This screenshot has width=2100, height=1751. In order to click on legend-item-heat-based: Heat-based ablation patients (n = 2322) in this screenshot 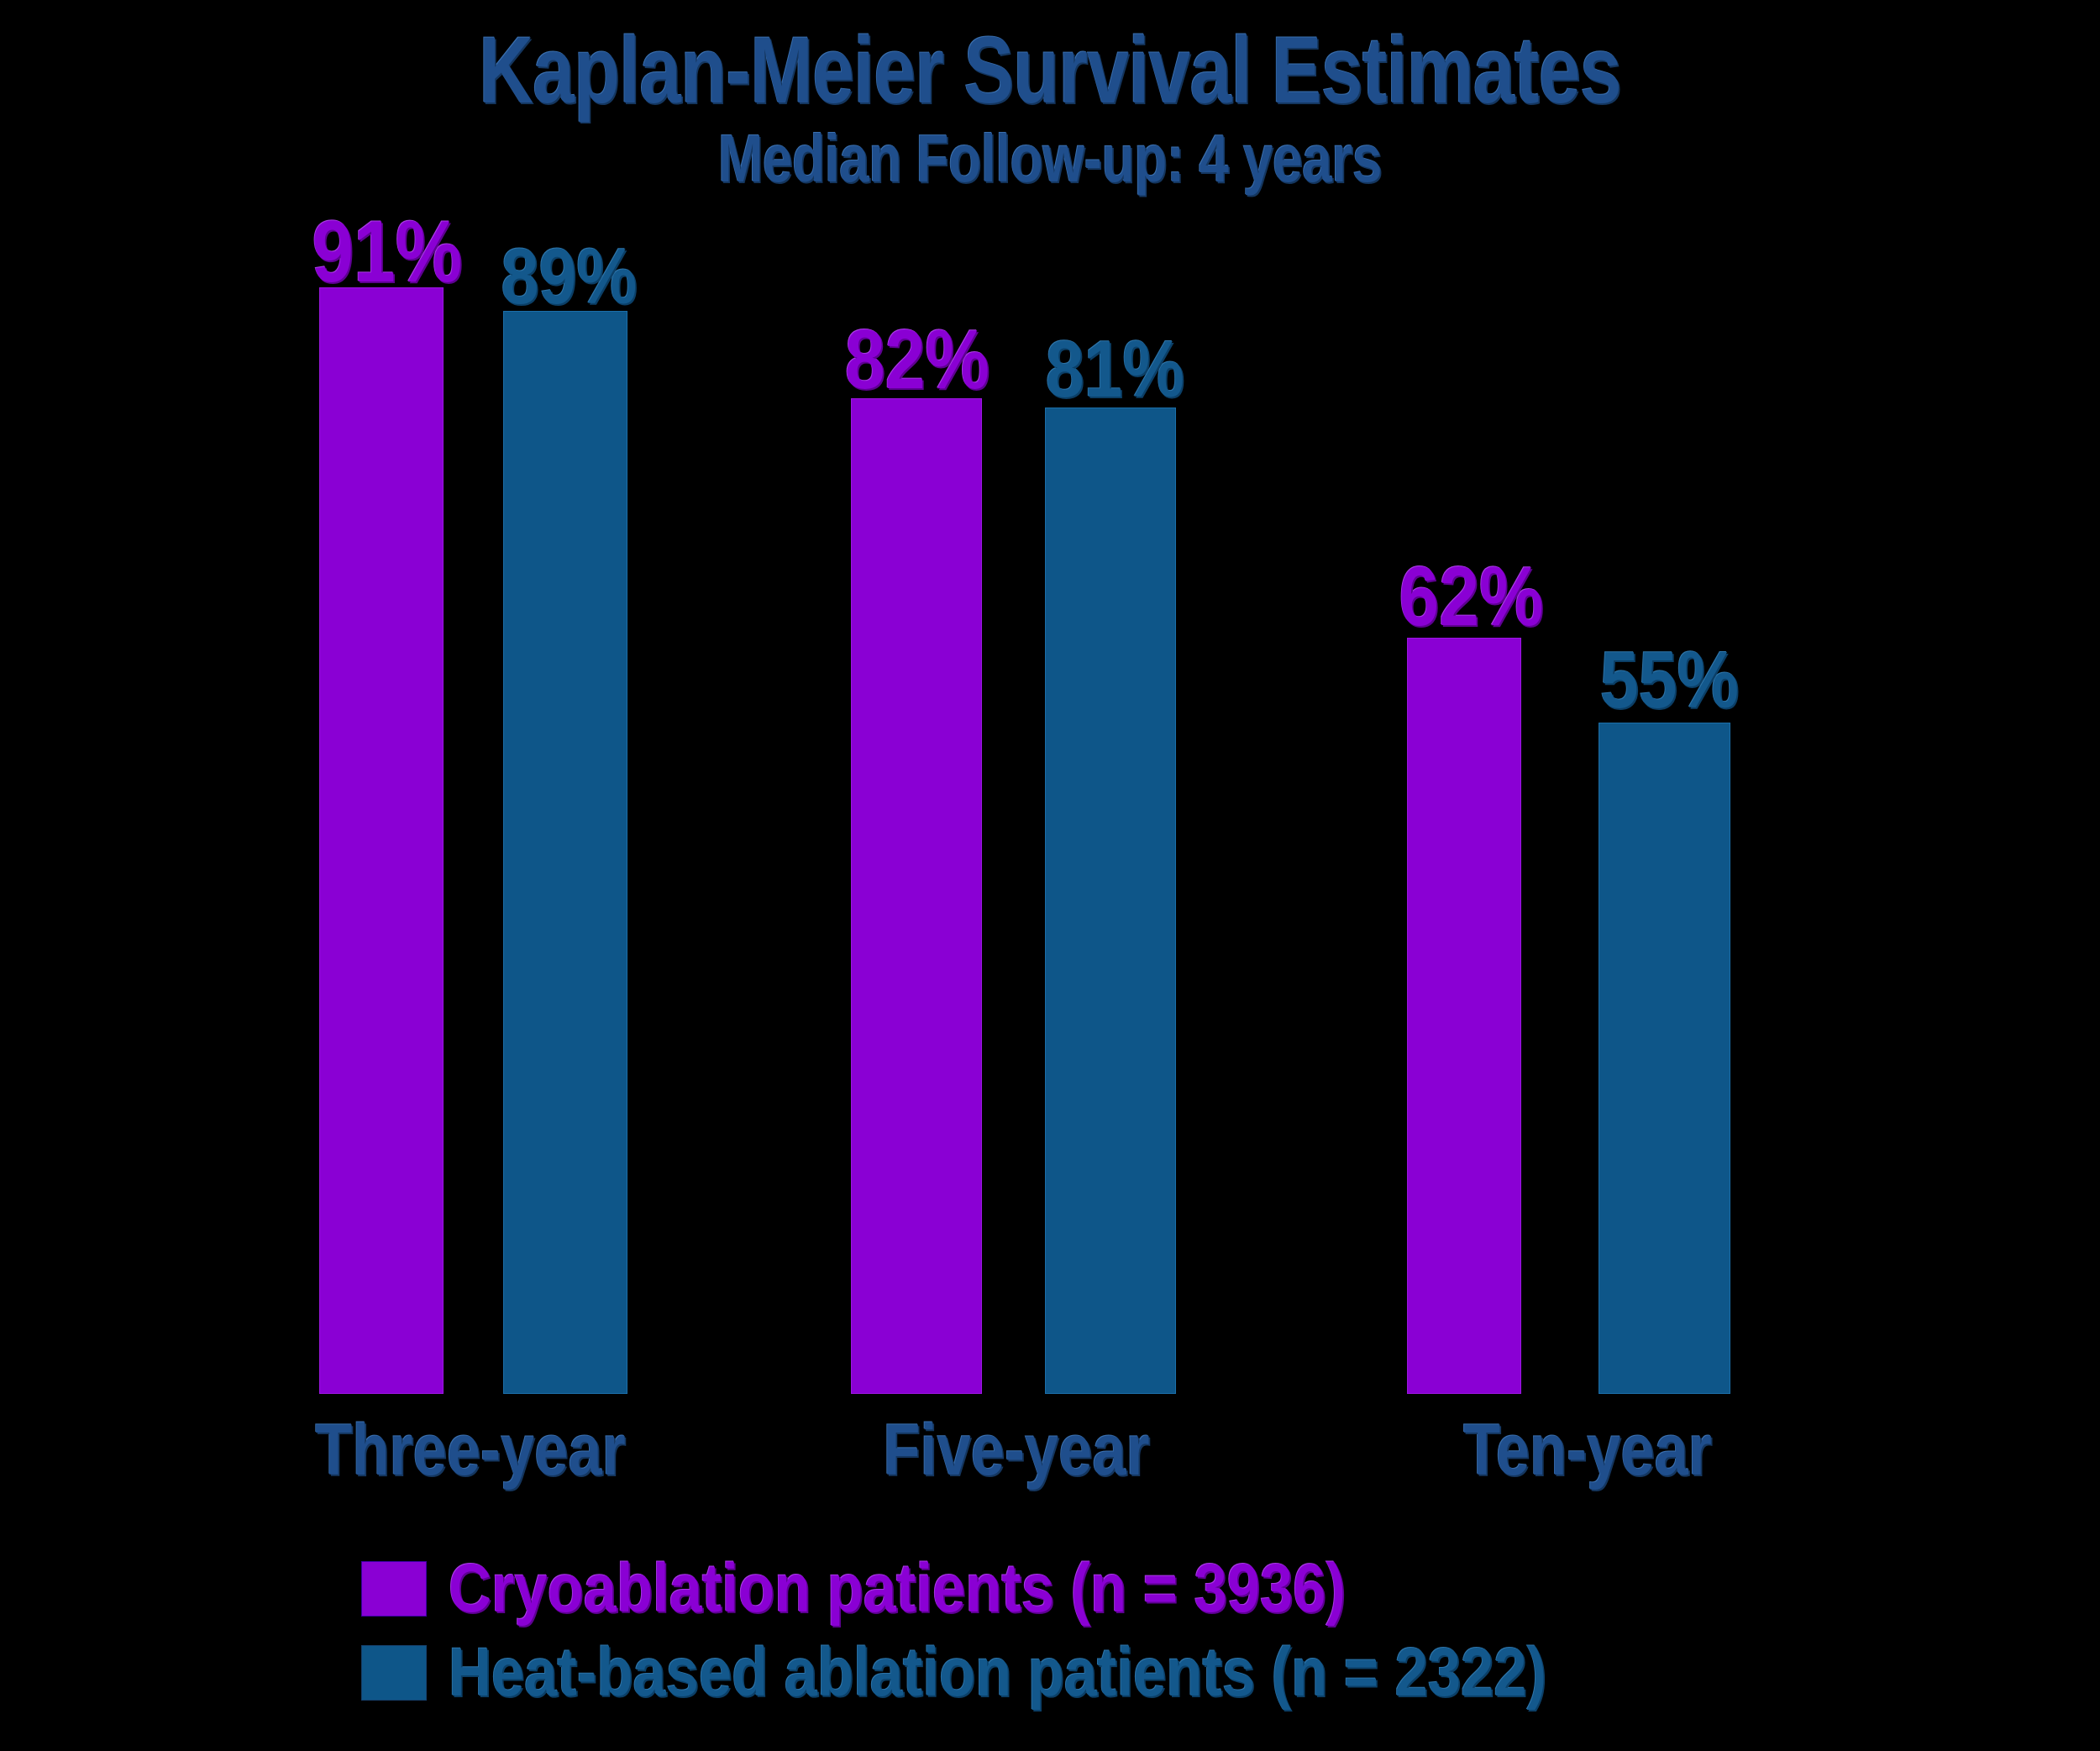, I will do `click(1159, 1673)`.